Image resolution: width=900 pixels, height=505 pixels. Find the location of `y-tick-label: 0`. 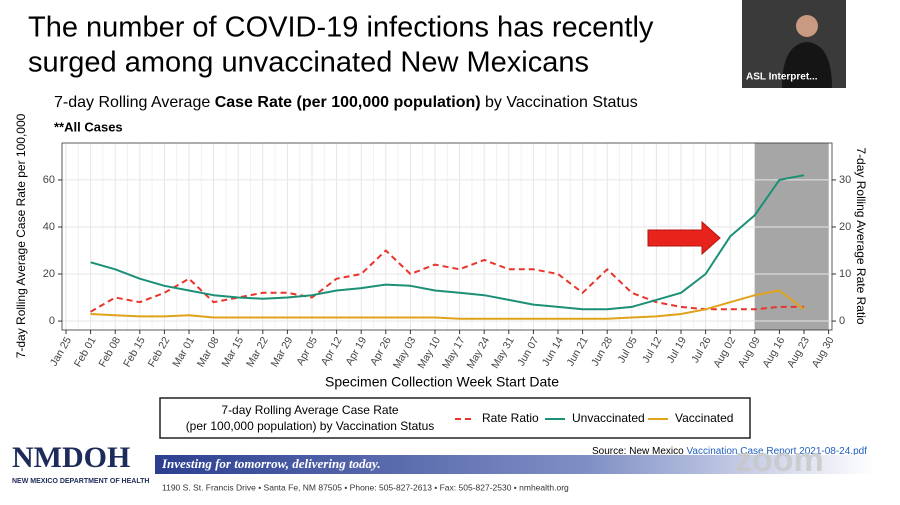

y-tick-label: 0 is located at coordinates (52, 321).